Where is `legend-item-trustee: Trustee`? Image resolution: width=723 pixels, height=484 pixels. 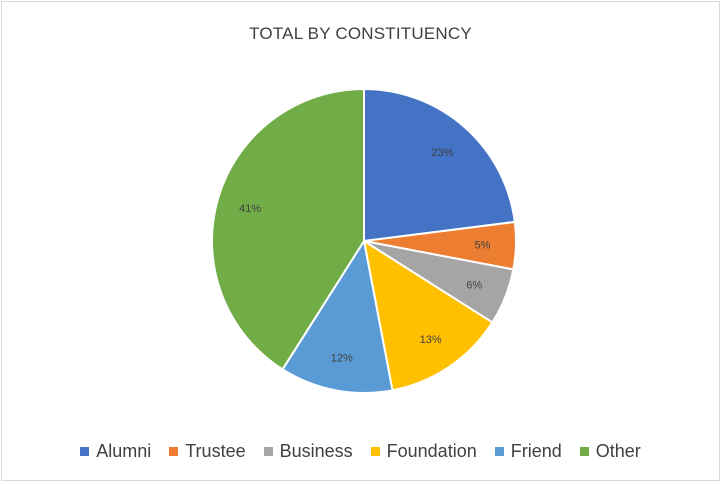
legend-item-trustee: Trustee is located at coordinates (207, 451).